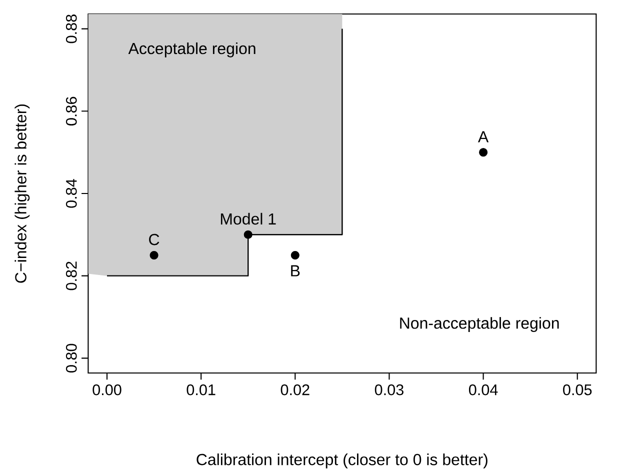  I want to click on x-tick-label: 0.05, so click(577, 390).